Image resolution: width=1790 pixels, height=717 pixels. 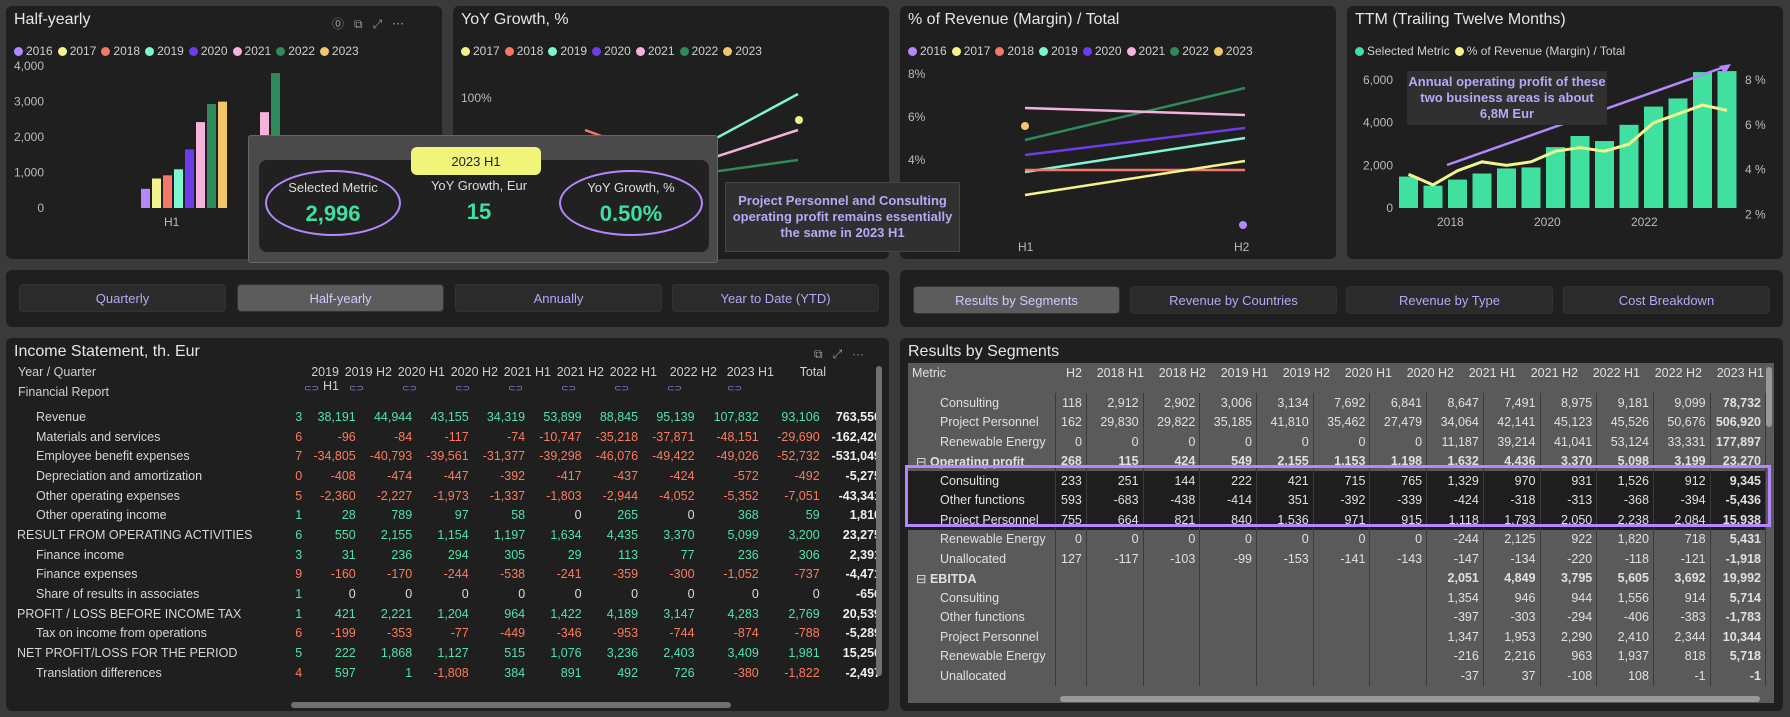 I want to click on yoy-legend-item: 2017, so click(x=480, y=51).